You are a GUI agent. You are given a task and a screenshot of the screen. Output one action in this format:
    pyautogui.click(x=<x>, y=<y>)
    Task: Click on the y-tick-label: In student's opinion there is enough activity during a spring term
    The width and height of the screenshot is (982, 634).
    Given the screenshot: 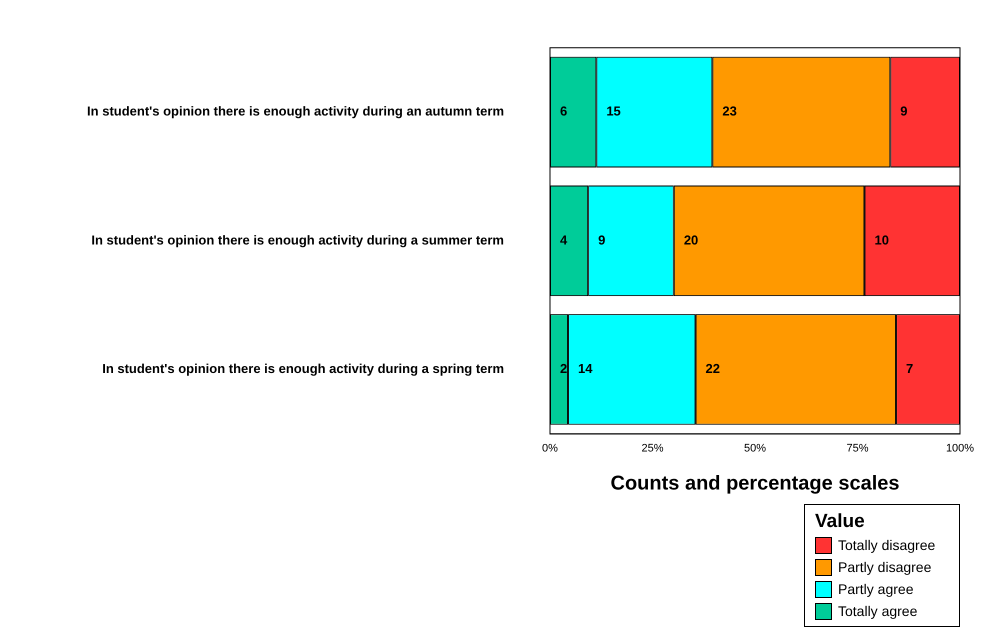 What is the action you would take?
    pyautogui.click(x=303, y=368)
    